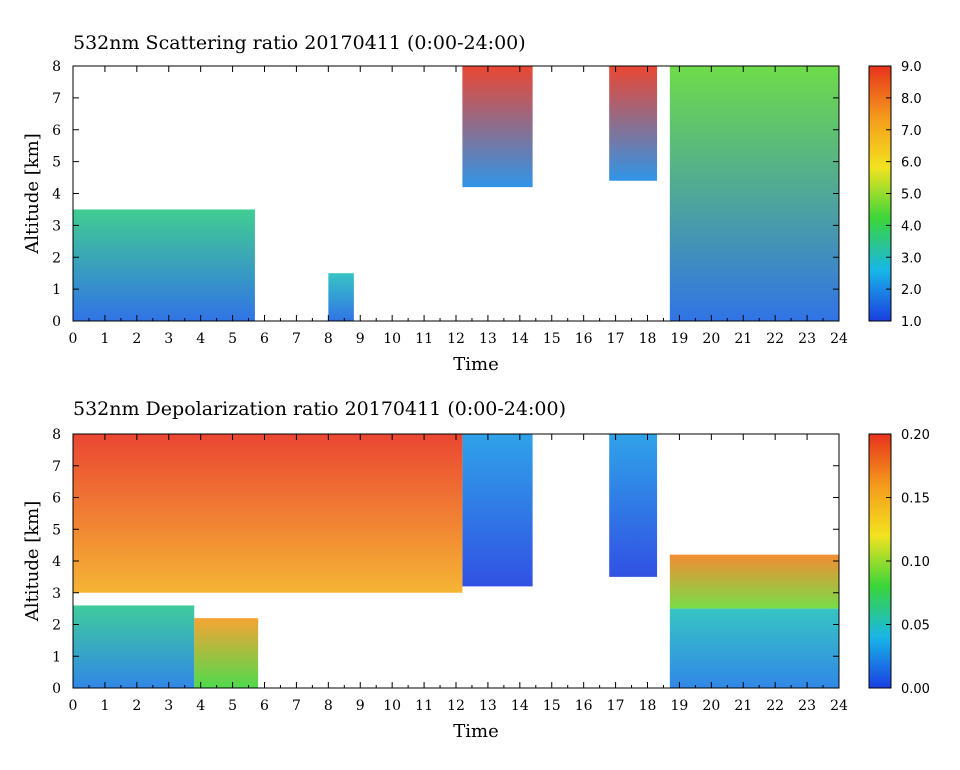 The width and height of the screenshot is (960, 770). I want to click on colorbar-tick-label: 5.0, so click(911, 195).